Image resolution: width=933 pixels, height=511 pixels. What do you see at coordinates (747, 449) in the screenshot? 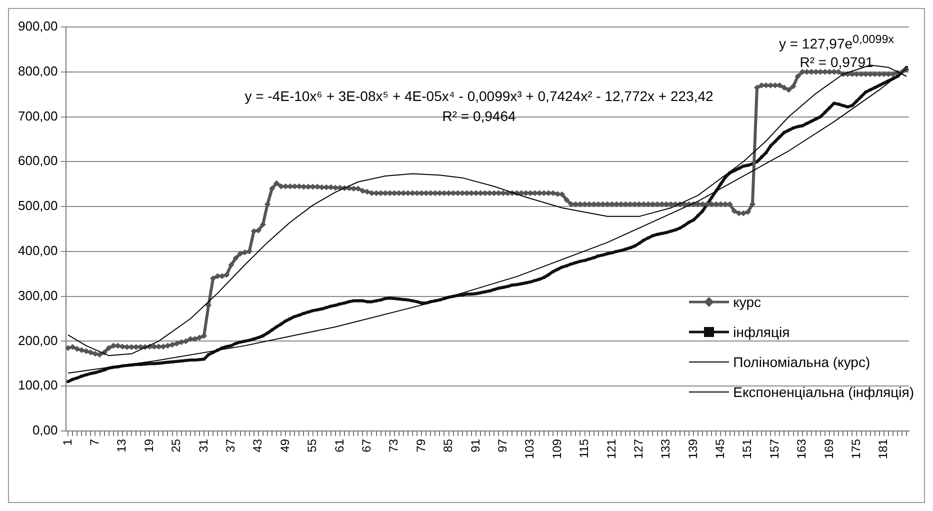
I see `x-tick-label: 151` at bounding box center [747, 449].